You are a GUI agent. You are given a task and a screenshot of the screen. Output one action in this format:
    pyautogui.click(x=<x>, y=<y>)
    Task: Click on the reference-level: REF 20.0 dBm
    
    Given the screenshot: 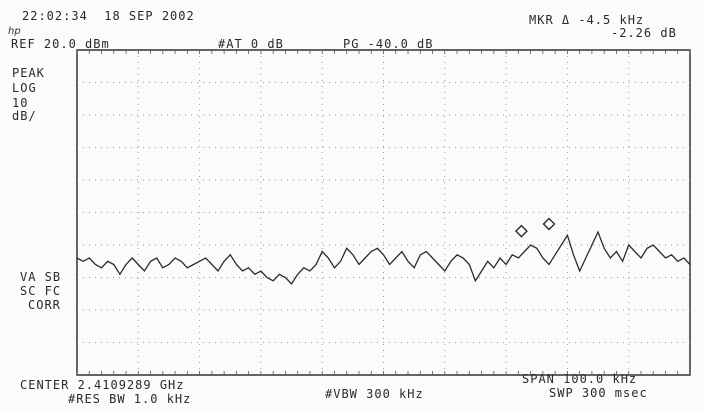 What is the action you would take?
    pyautogui.click(x=60, y=44)
    